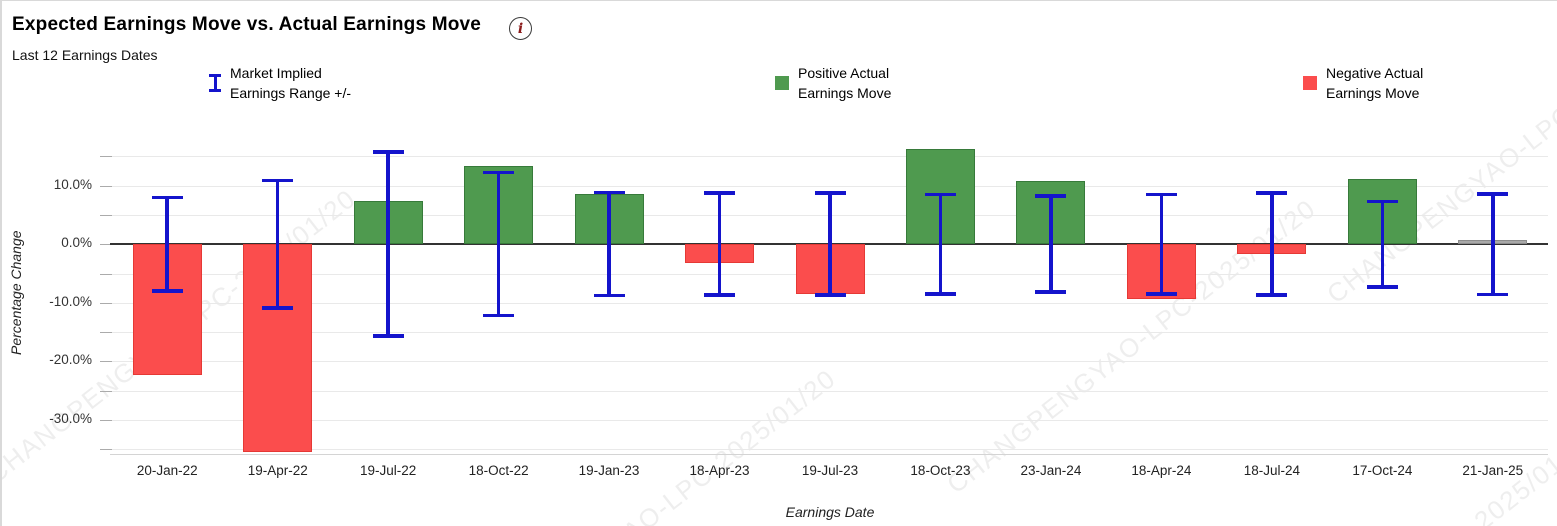 This screenshot has height=526, width=1557. I want to click on x-label-date: 20-Jan-22, so click(167, 470).